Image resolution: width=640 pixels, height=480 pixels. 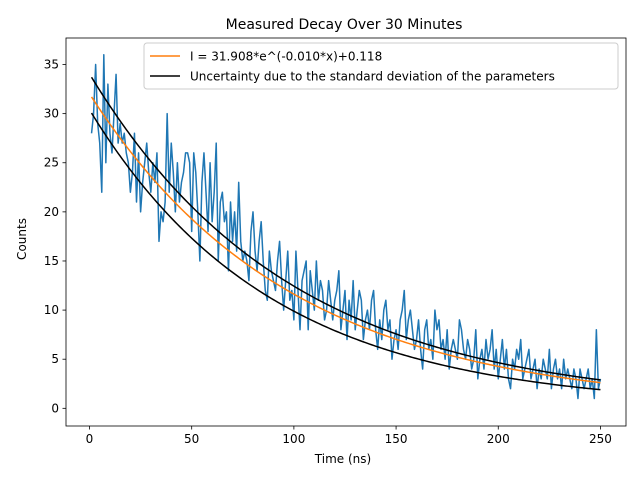 What do you see at coordinates (51, 114) in the screenshot?
I see `y-tick-label: 30` at bounding box center [51, 114].